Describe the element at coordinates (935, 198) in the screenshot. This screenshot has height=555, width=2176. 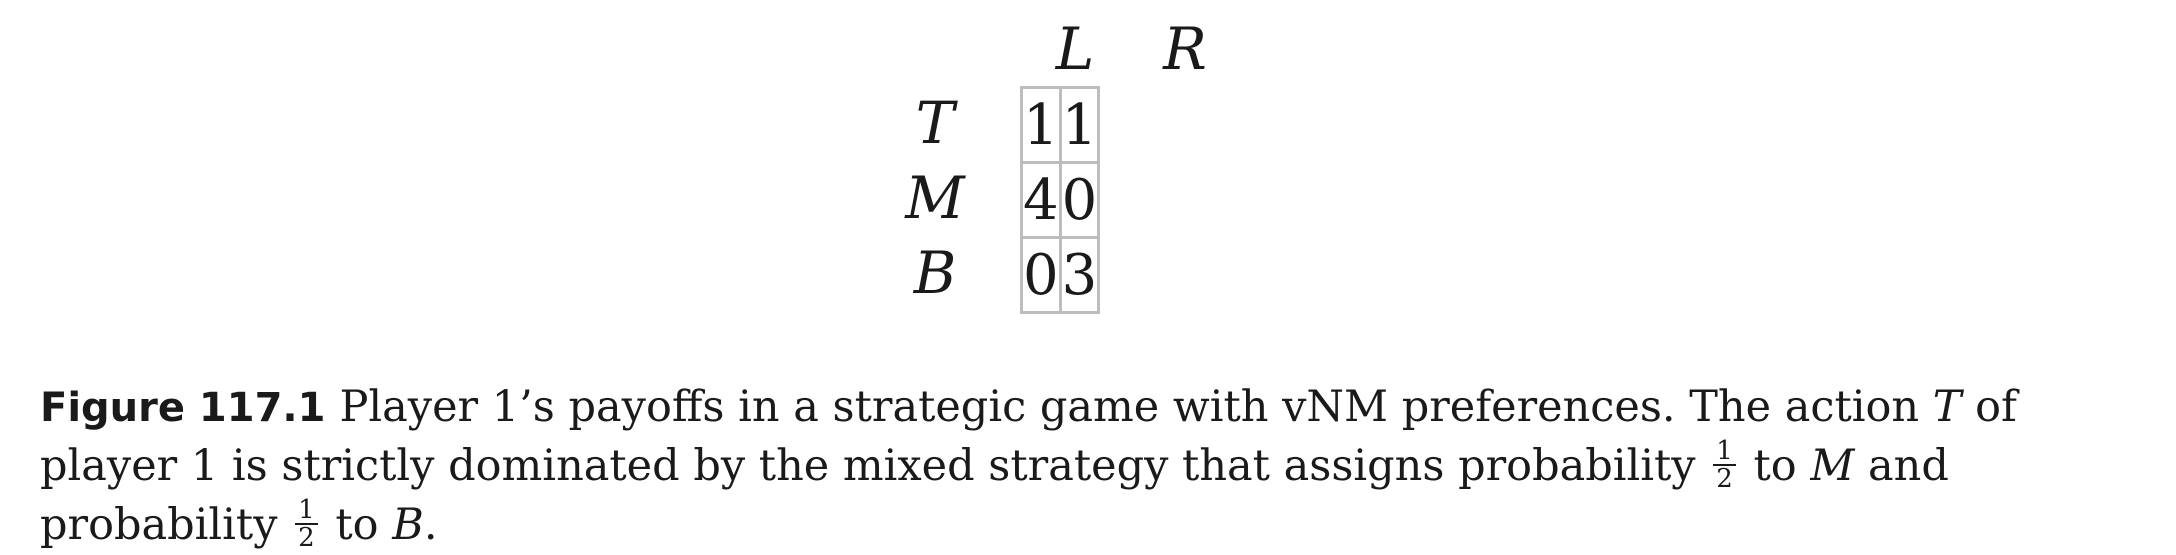
I see `row-label-m: M` at that location.